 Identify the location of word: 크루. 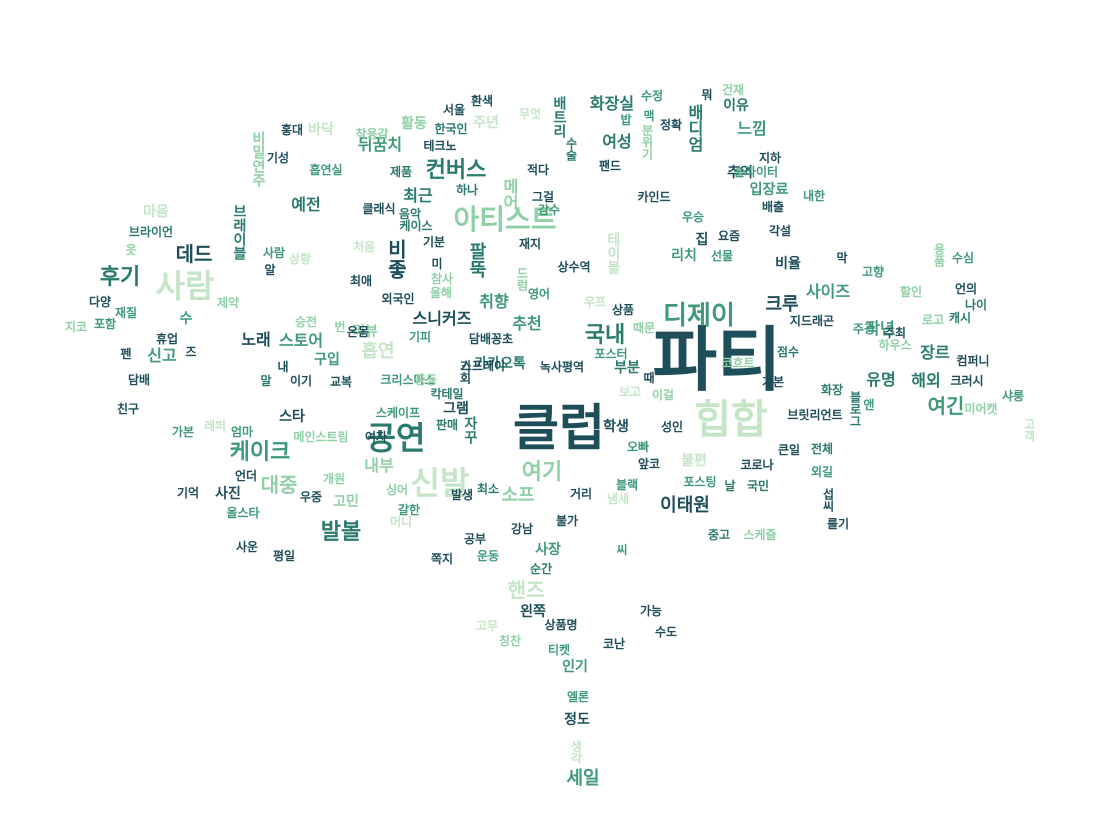
(782, 304).